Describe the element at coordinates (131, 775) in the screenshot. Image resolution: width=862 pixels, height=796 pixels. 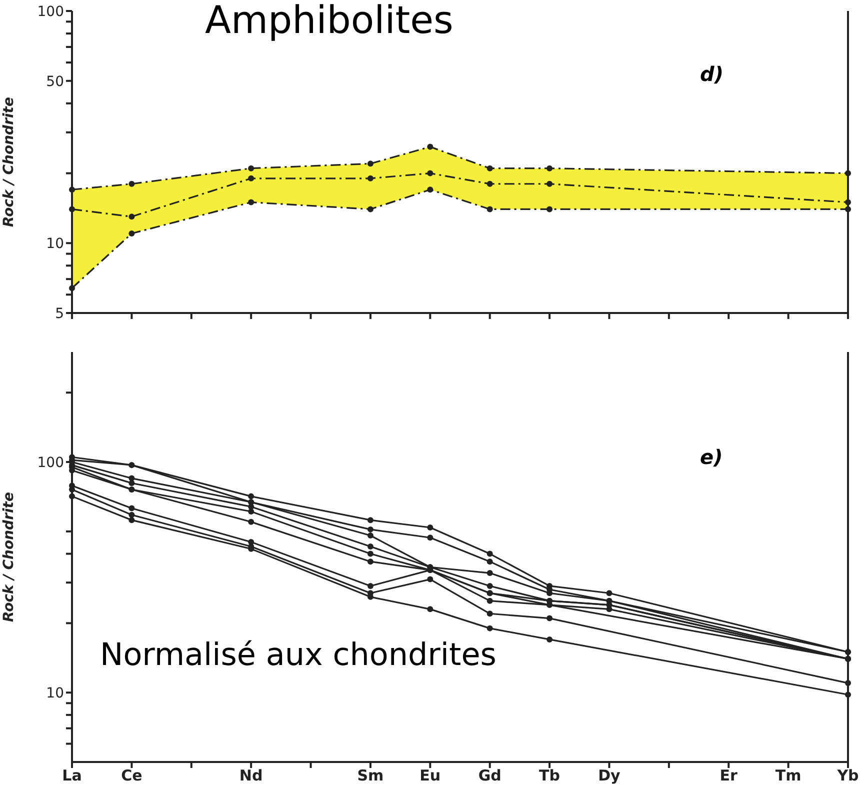
I see `x-tick-label: Ce` at that location.